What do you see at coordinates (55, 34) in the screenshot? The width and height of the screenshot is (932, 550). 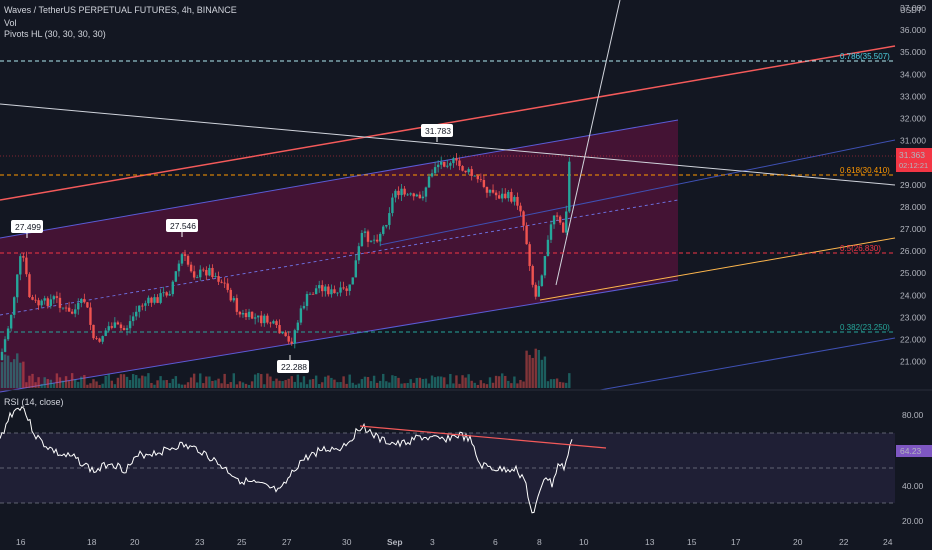 I see `pivots-legend: Pivots HL (30, 30, 30, 30)` at bounding box center [55, 34].